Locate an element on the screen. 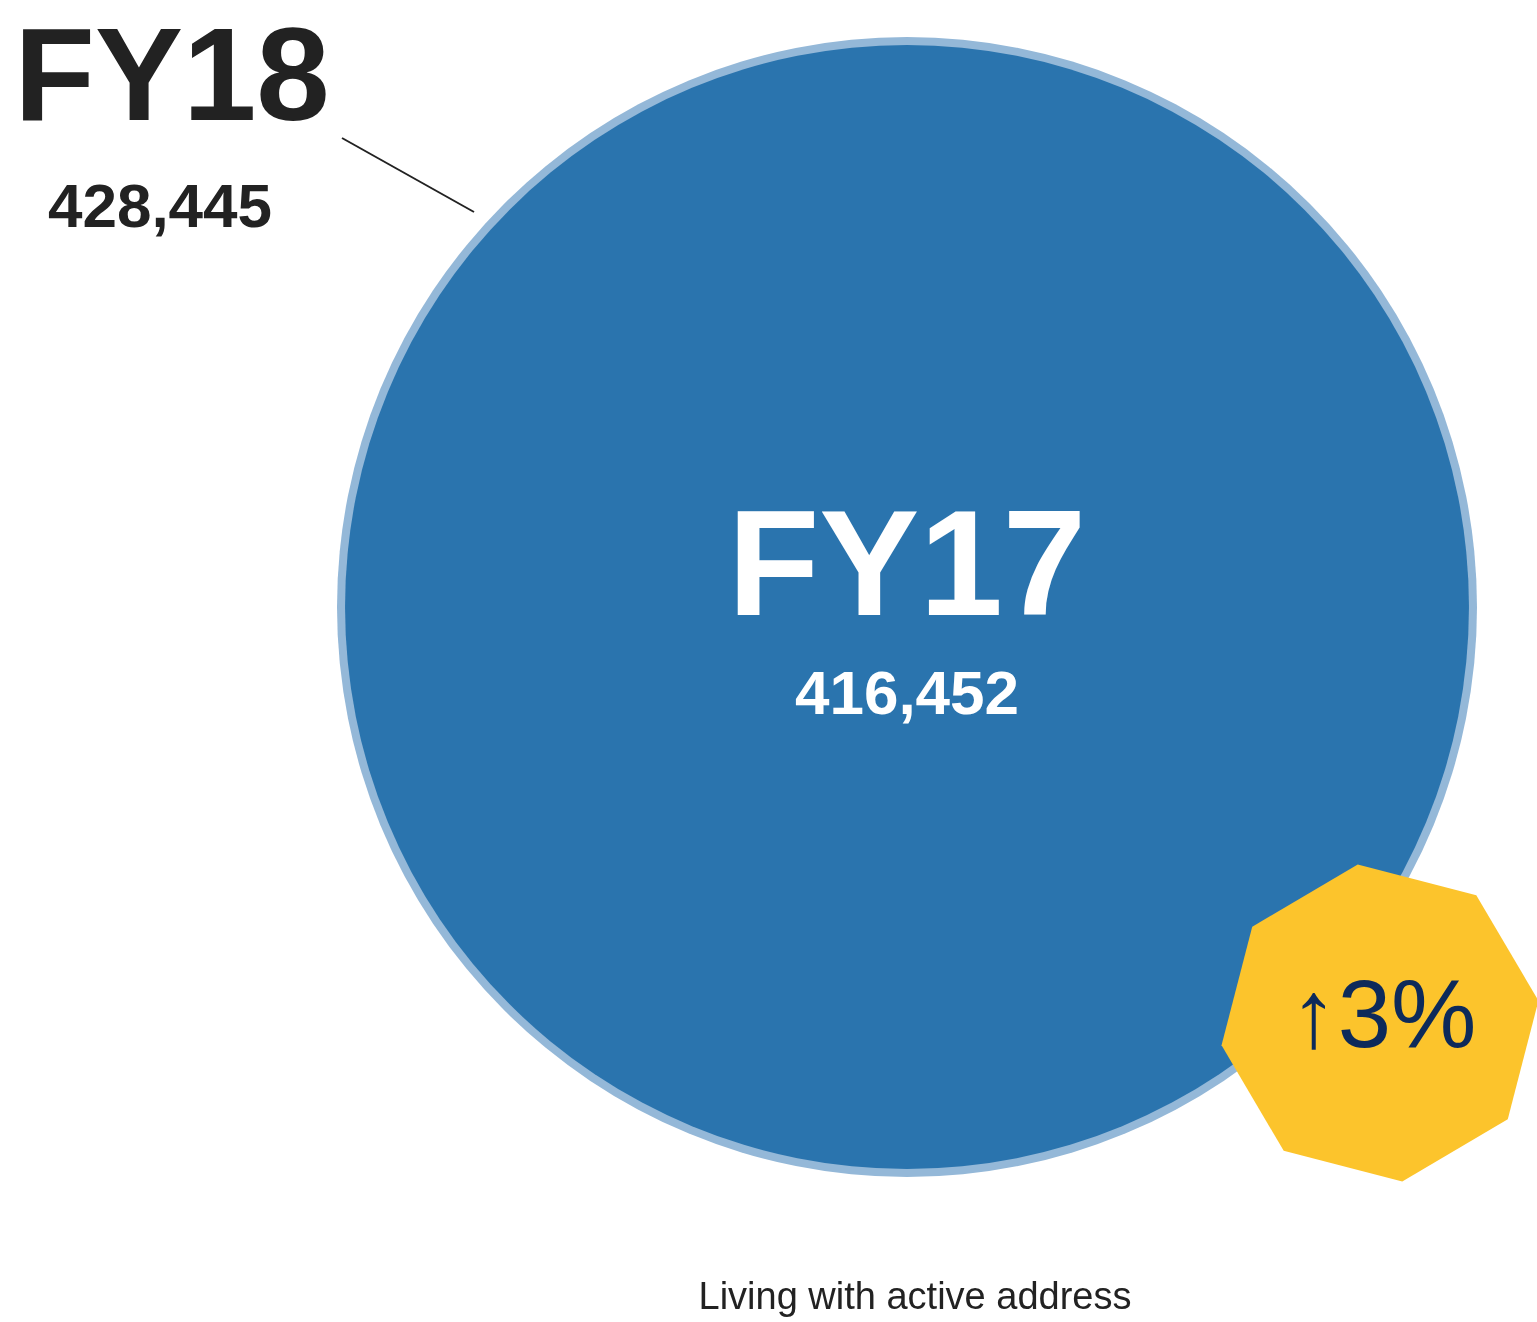  data-label: 416,452 is located at coordinates (907, 692).